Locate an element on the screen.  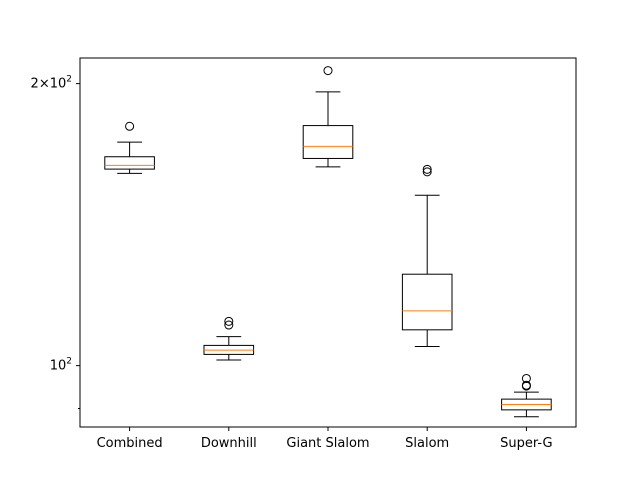
x-tick-label: Downhill is located at coordinates (229, 443).